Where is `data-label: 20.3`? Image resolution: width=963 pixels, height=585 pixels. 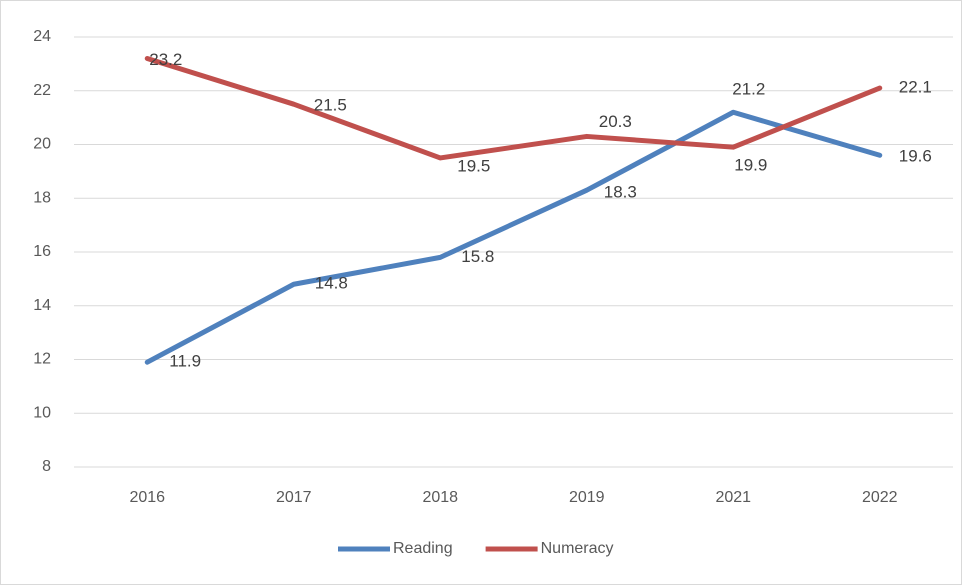 data-label: 20.3 is located at coordinates (615, 121).